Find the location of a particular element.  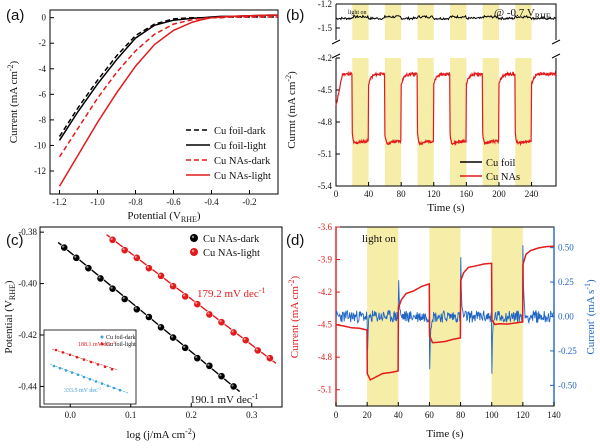

panel-b-legend: Cu foil Cu NAs is located at coordinates (490, 170).